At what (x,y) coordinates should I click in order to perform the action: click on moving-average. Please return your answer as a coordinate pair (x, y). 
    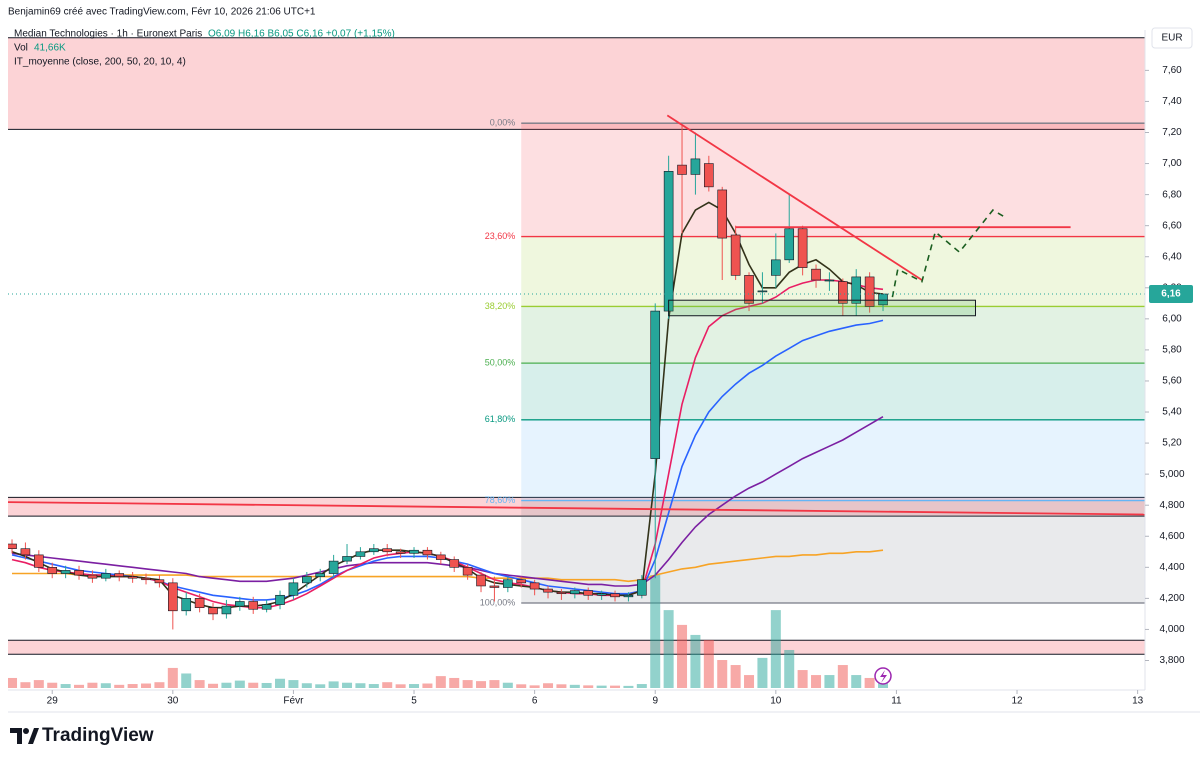
    Looking at the image, I should click on (448, 566).